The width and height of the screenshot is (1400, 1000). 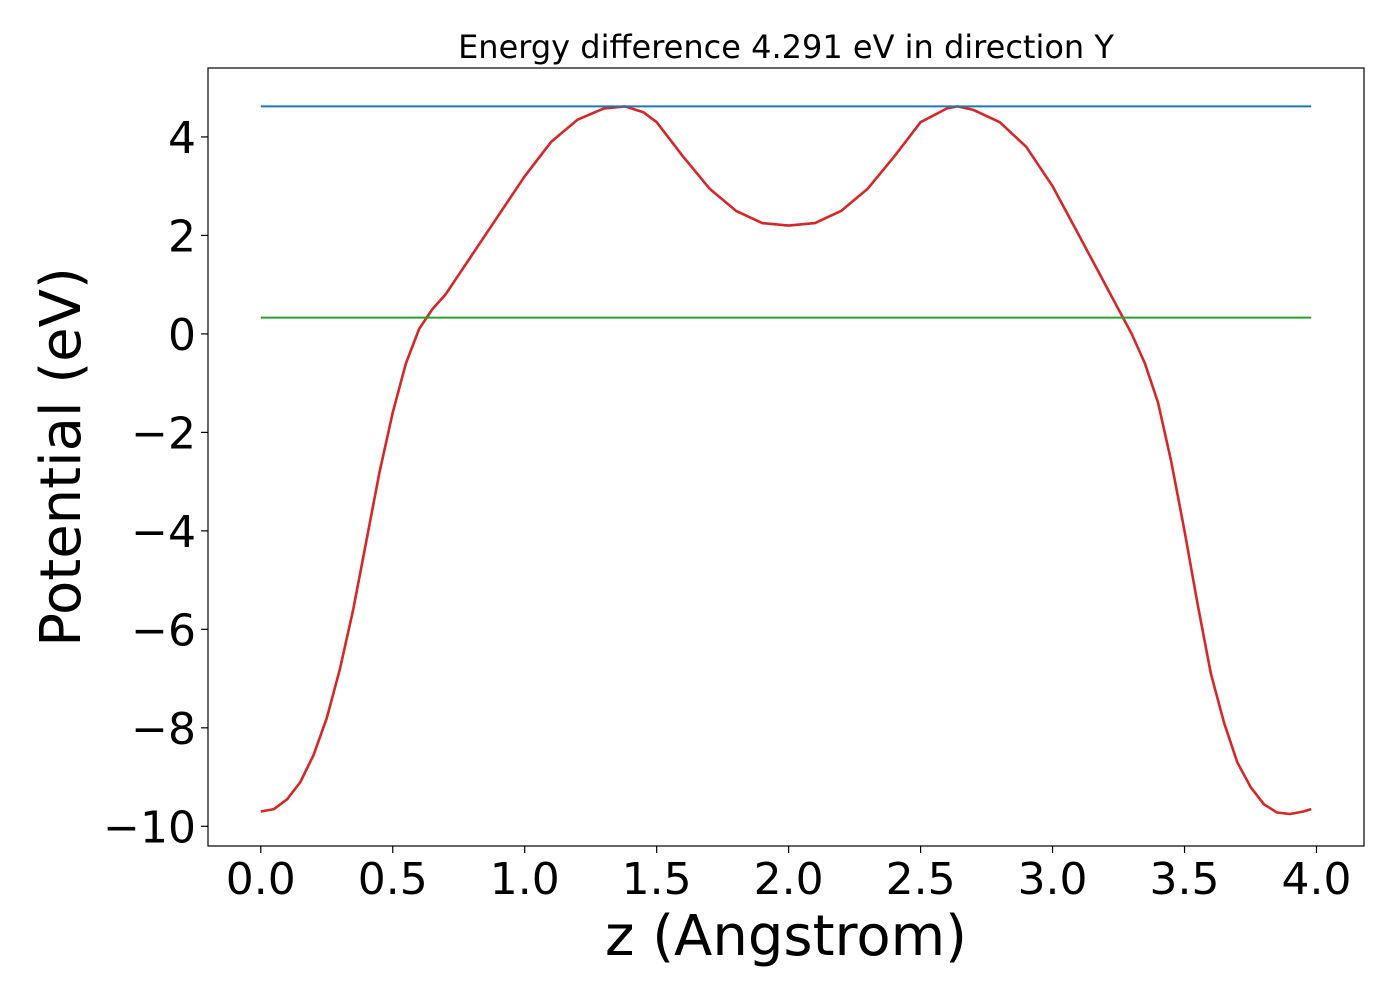 I want to click on y-tick-label: −4, so click(x=163, y=532).